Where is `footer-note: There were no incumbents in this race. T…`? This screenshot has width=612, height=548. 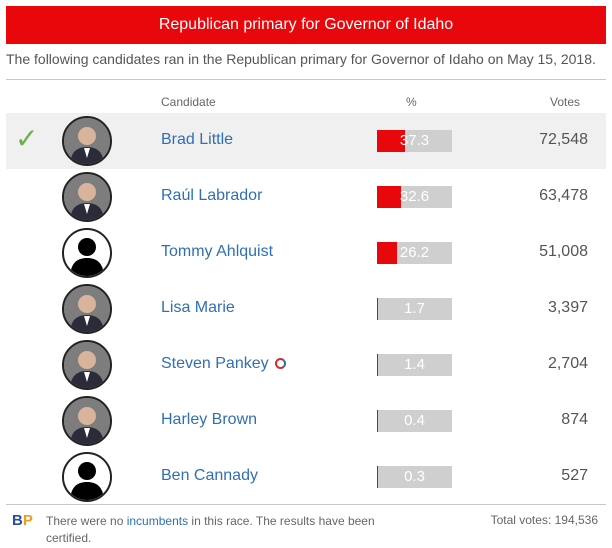 footer-note: There were no incumbents in this race. T… is located at coordinates (210, 529).